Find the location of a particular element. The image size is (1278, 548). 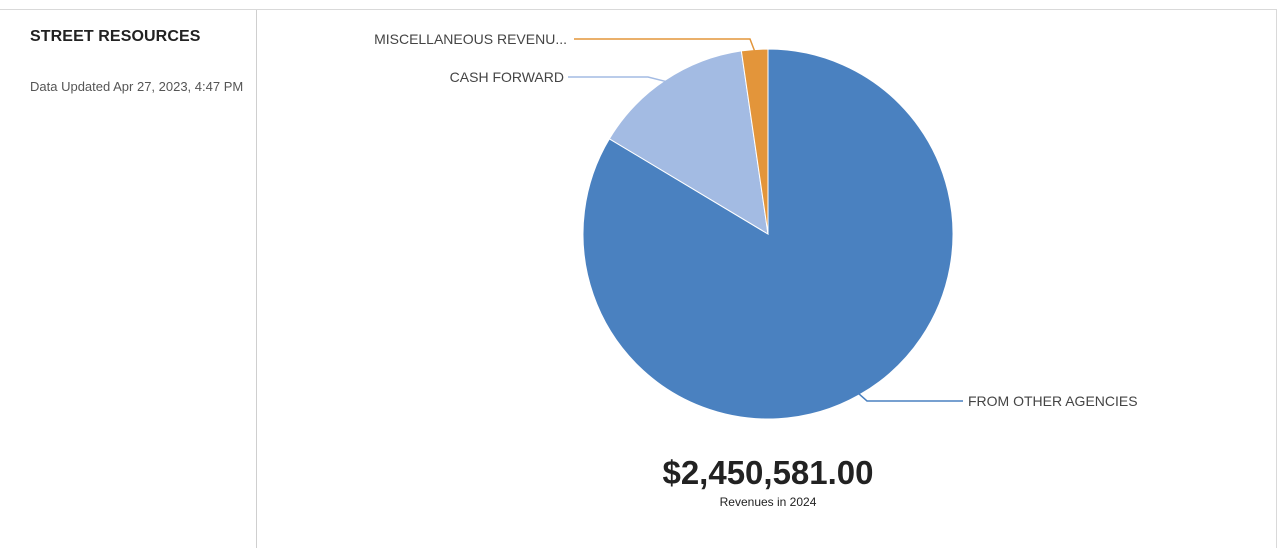

total-revenue: $2,450,581.00 is located at coordinates (768, 472).